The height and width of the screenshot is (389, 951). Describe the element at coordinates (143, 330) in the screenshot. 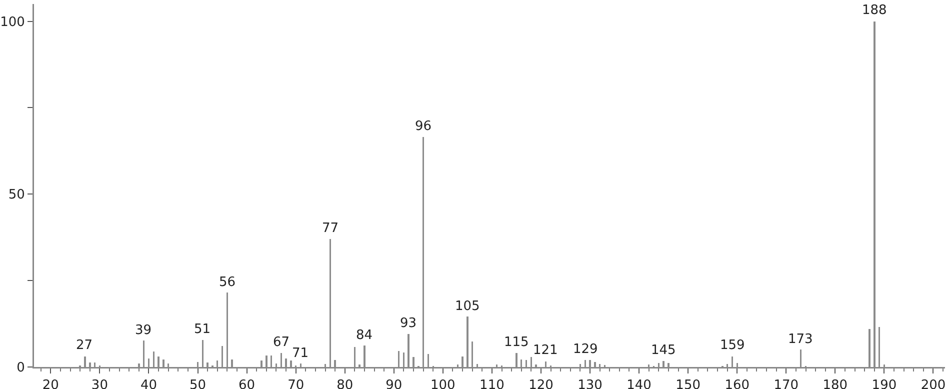

I see `annotation: 39` at that location.